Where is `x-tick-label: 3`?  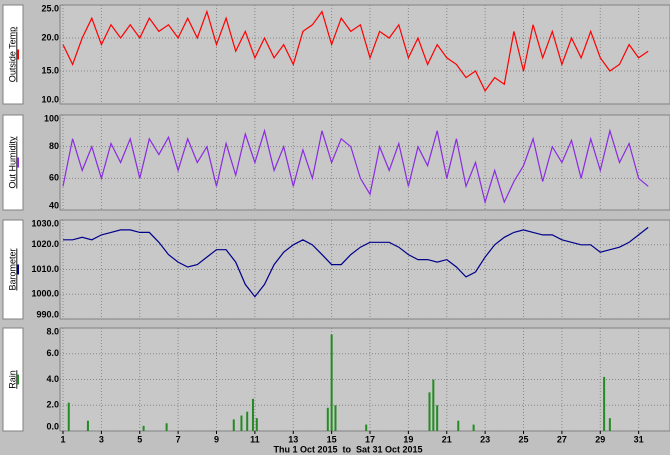
x-tick-label: 3 is located at coordinates (101, 439).